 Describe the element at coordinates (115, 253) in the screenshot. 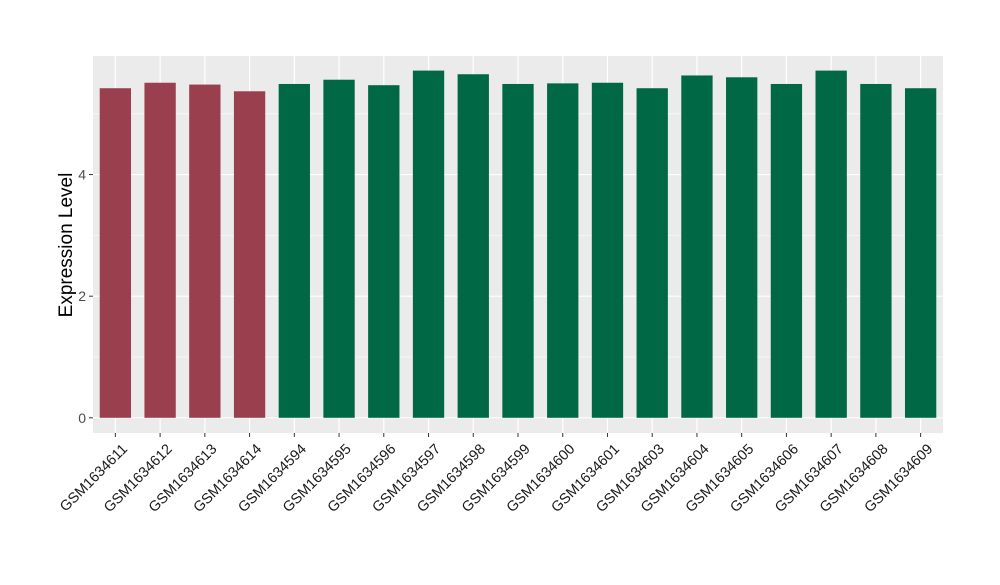

I see `bar-GSM1634611` at that location.